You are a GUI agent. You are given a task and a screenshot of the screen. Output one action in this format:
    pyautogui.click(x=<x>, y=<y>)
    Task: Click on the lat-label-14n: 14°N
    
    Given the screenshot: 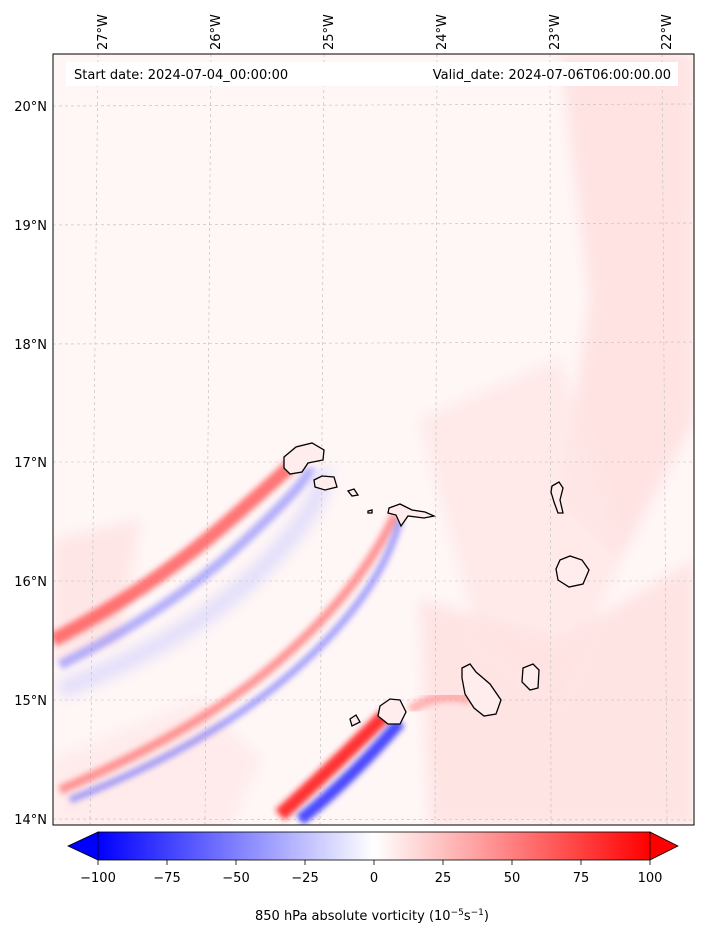 What is the action you would take?
    pyautogui.click(x=30, y=820)
    